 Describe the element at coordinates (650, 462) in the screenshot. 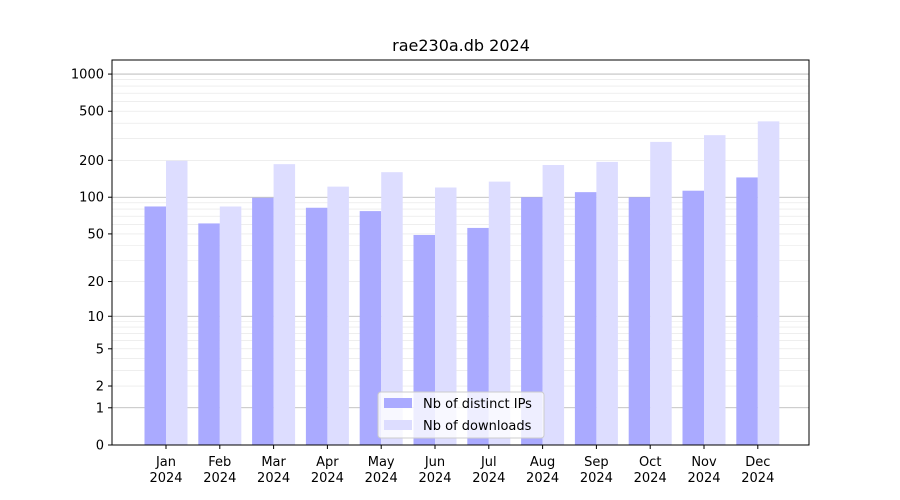

I see `x-tick-label: Oct` at that location.